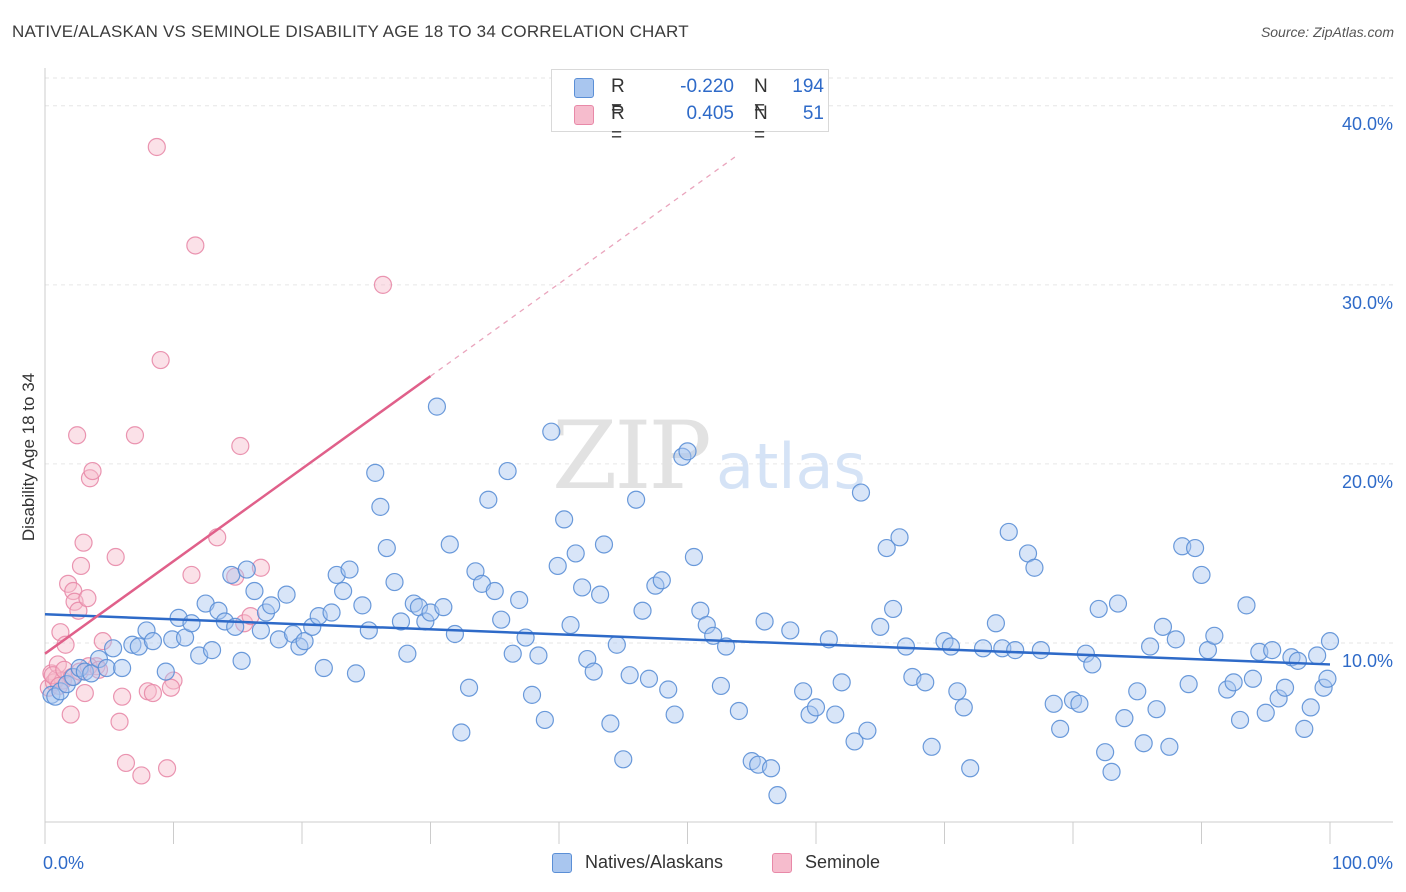 This screenshot has height=892, width=1406. What do you see at coordinates (238, 515) in the screenshot?
I see `seminole-trend-line` at bounding box center [238, 515].